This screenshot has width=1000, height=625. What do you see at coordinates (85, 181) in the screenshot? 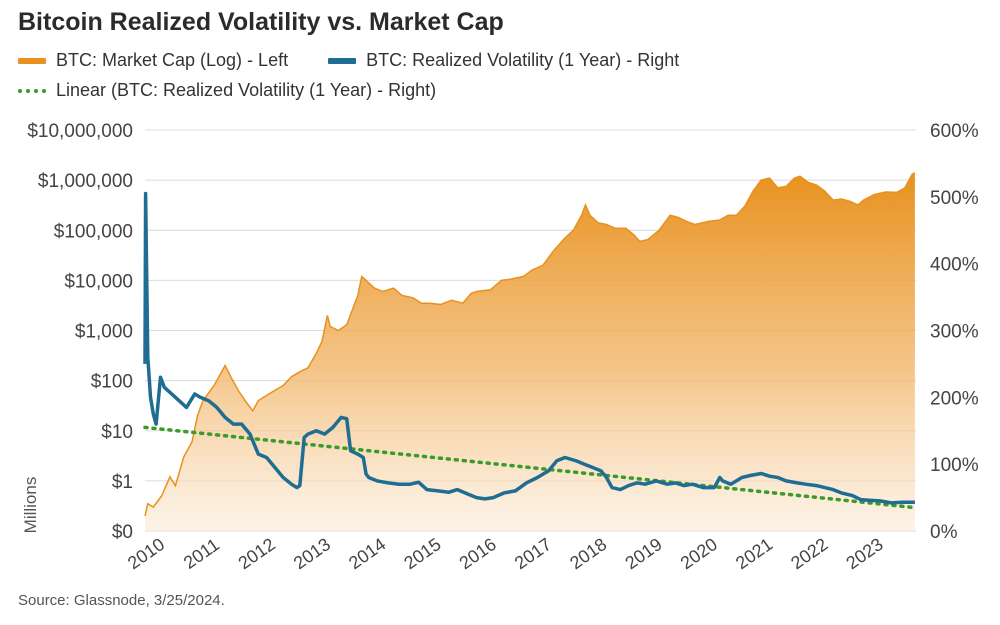
I see `y-left-tick-label: $1,000,000` at bounding box center [85, 181].